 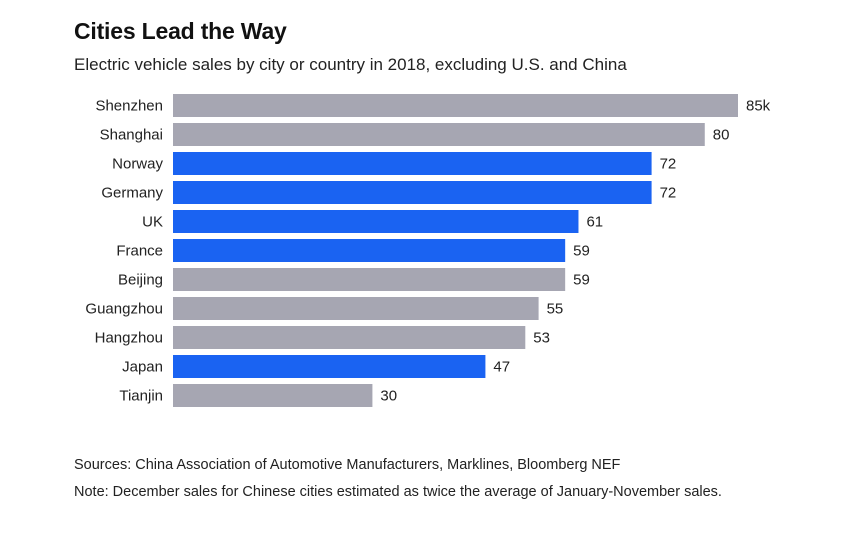 What do you see at coordinates (180, 31) in the screenshot?
I see `chart-title: Cities Lead the Way` at bounding box center [180, 31].